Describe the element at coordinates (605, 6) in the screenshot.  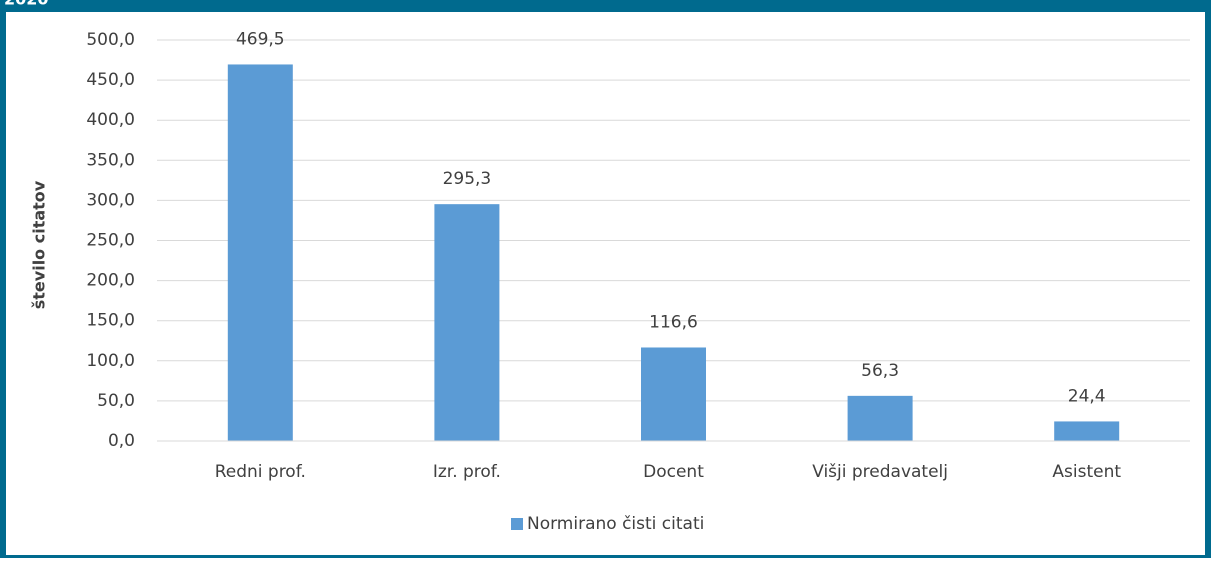
I see `header-band` at that location.